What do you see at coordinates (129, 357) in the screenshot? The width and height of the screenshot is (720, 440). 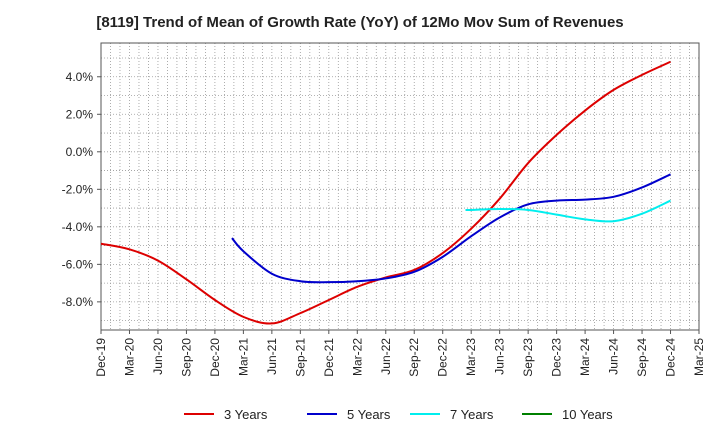 I see `x-tick-label: Mar-20` at bounding box center [129, 357].